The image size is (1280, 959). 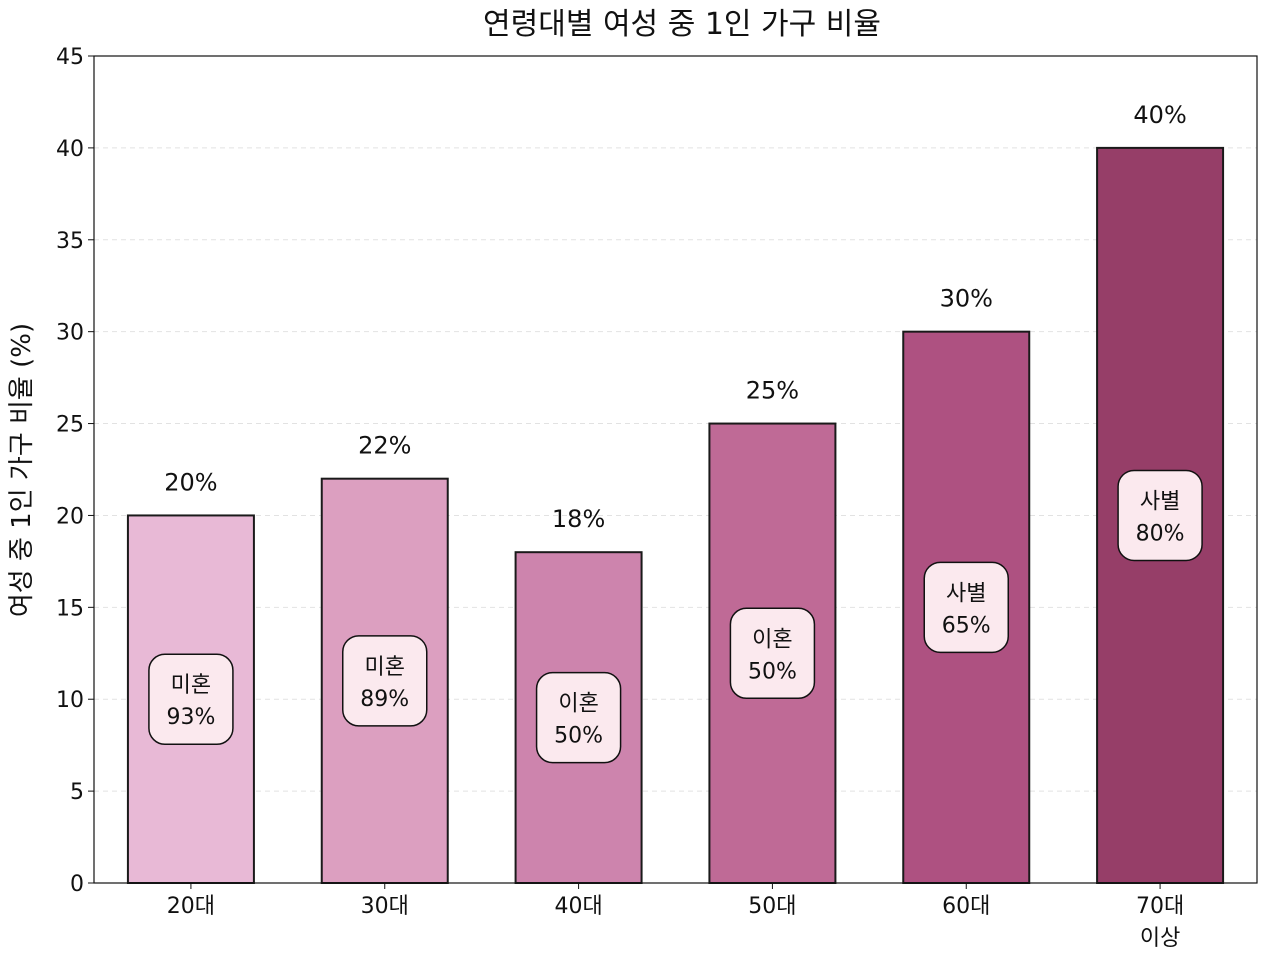 I want to click on x-tick-label: 70대, so click(x=1160, y=906).